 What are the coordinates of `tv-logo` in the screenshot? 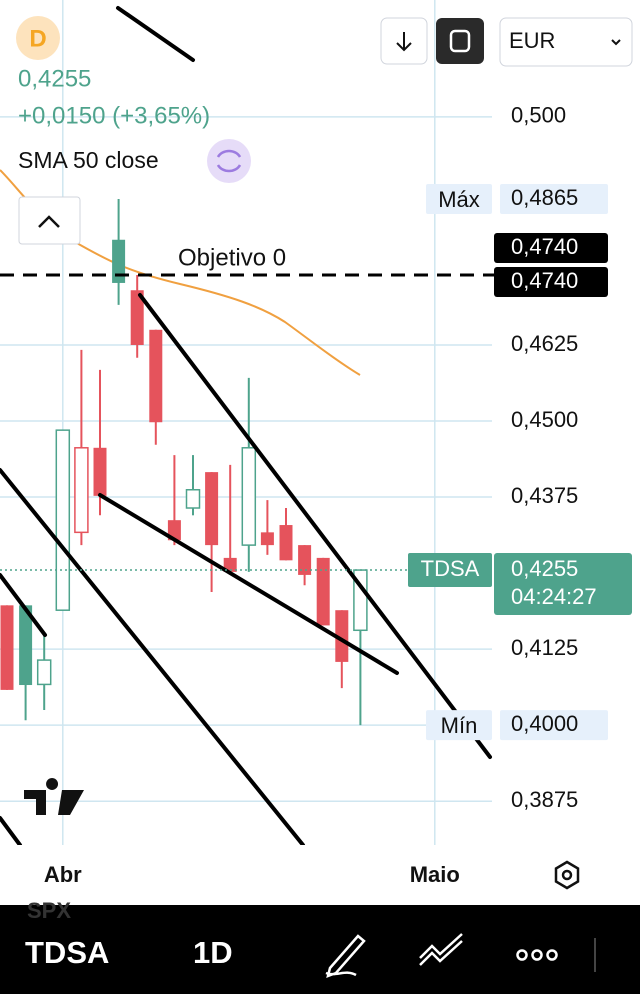 It's located at (54, 796).